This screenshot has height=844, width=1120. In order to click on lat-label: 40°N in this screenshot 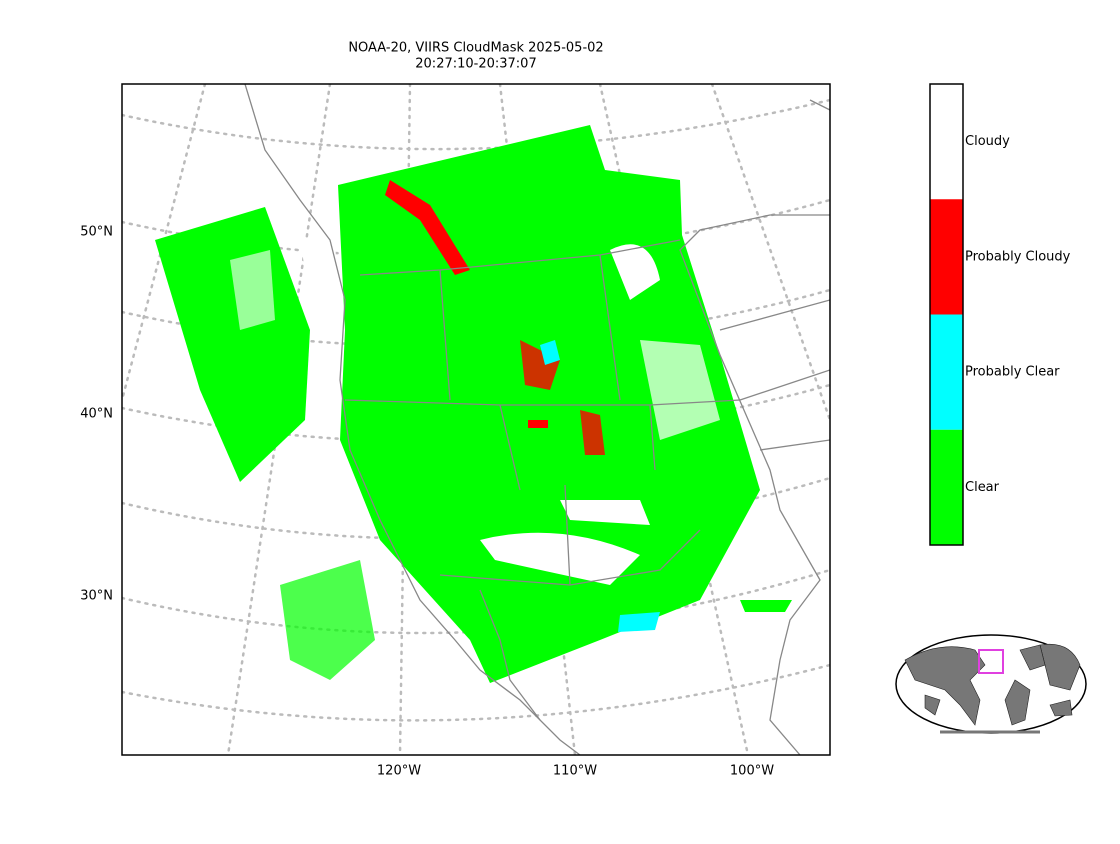, I will do `click(96, 414)`.